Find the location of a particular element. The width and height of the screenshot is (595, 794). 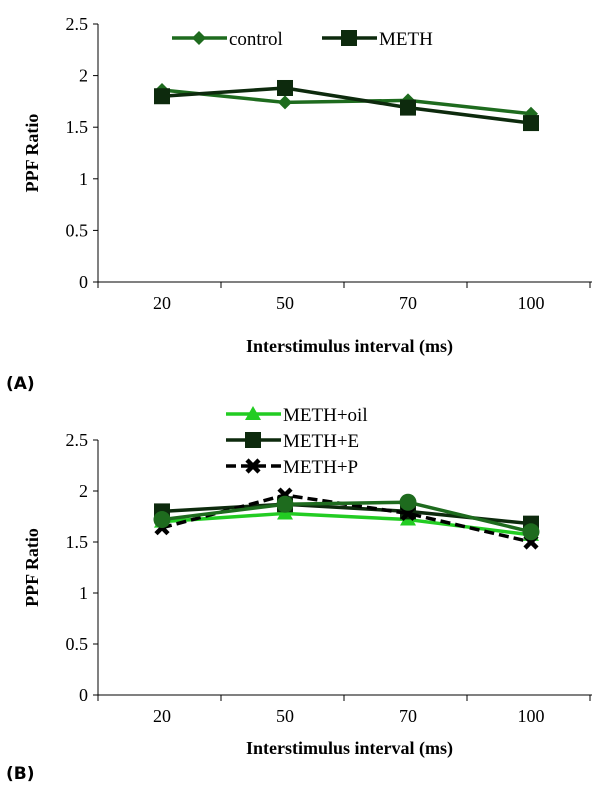

series-meth is located at coordinates (346, 105).